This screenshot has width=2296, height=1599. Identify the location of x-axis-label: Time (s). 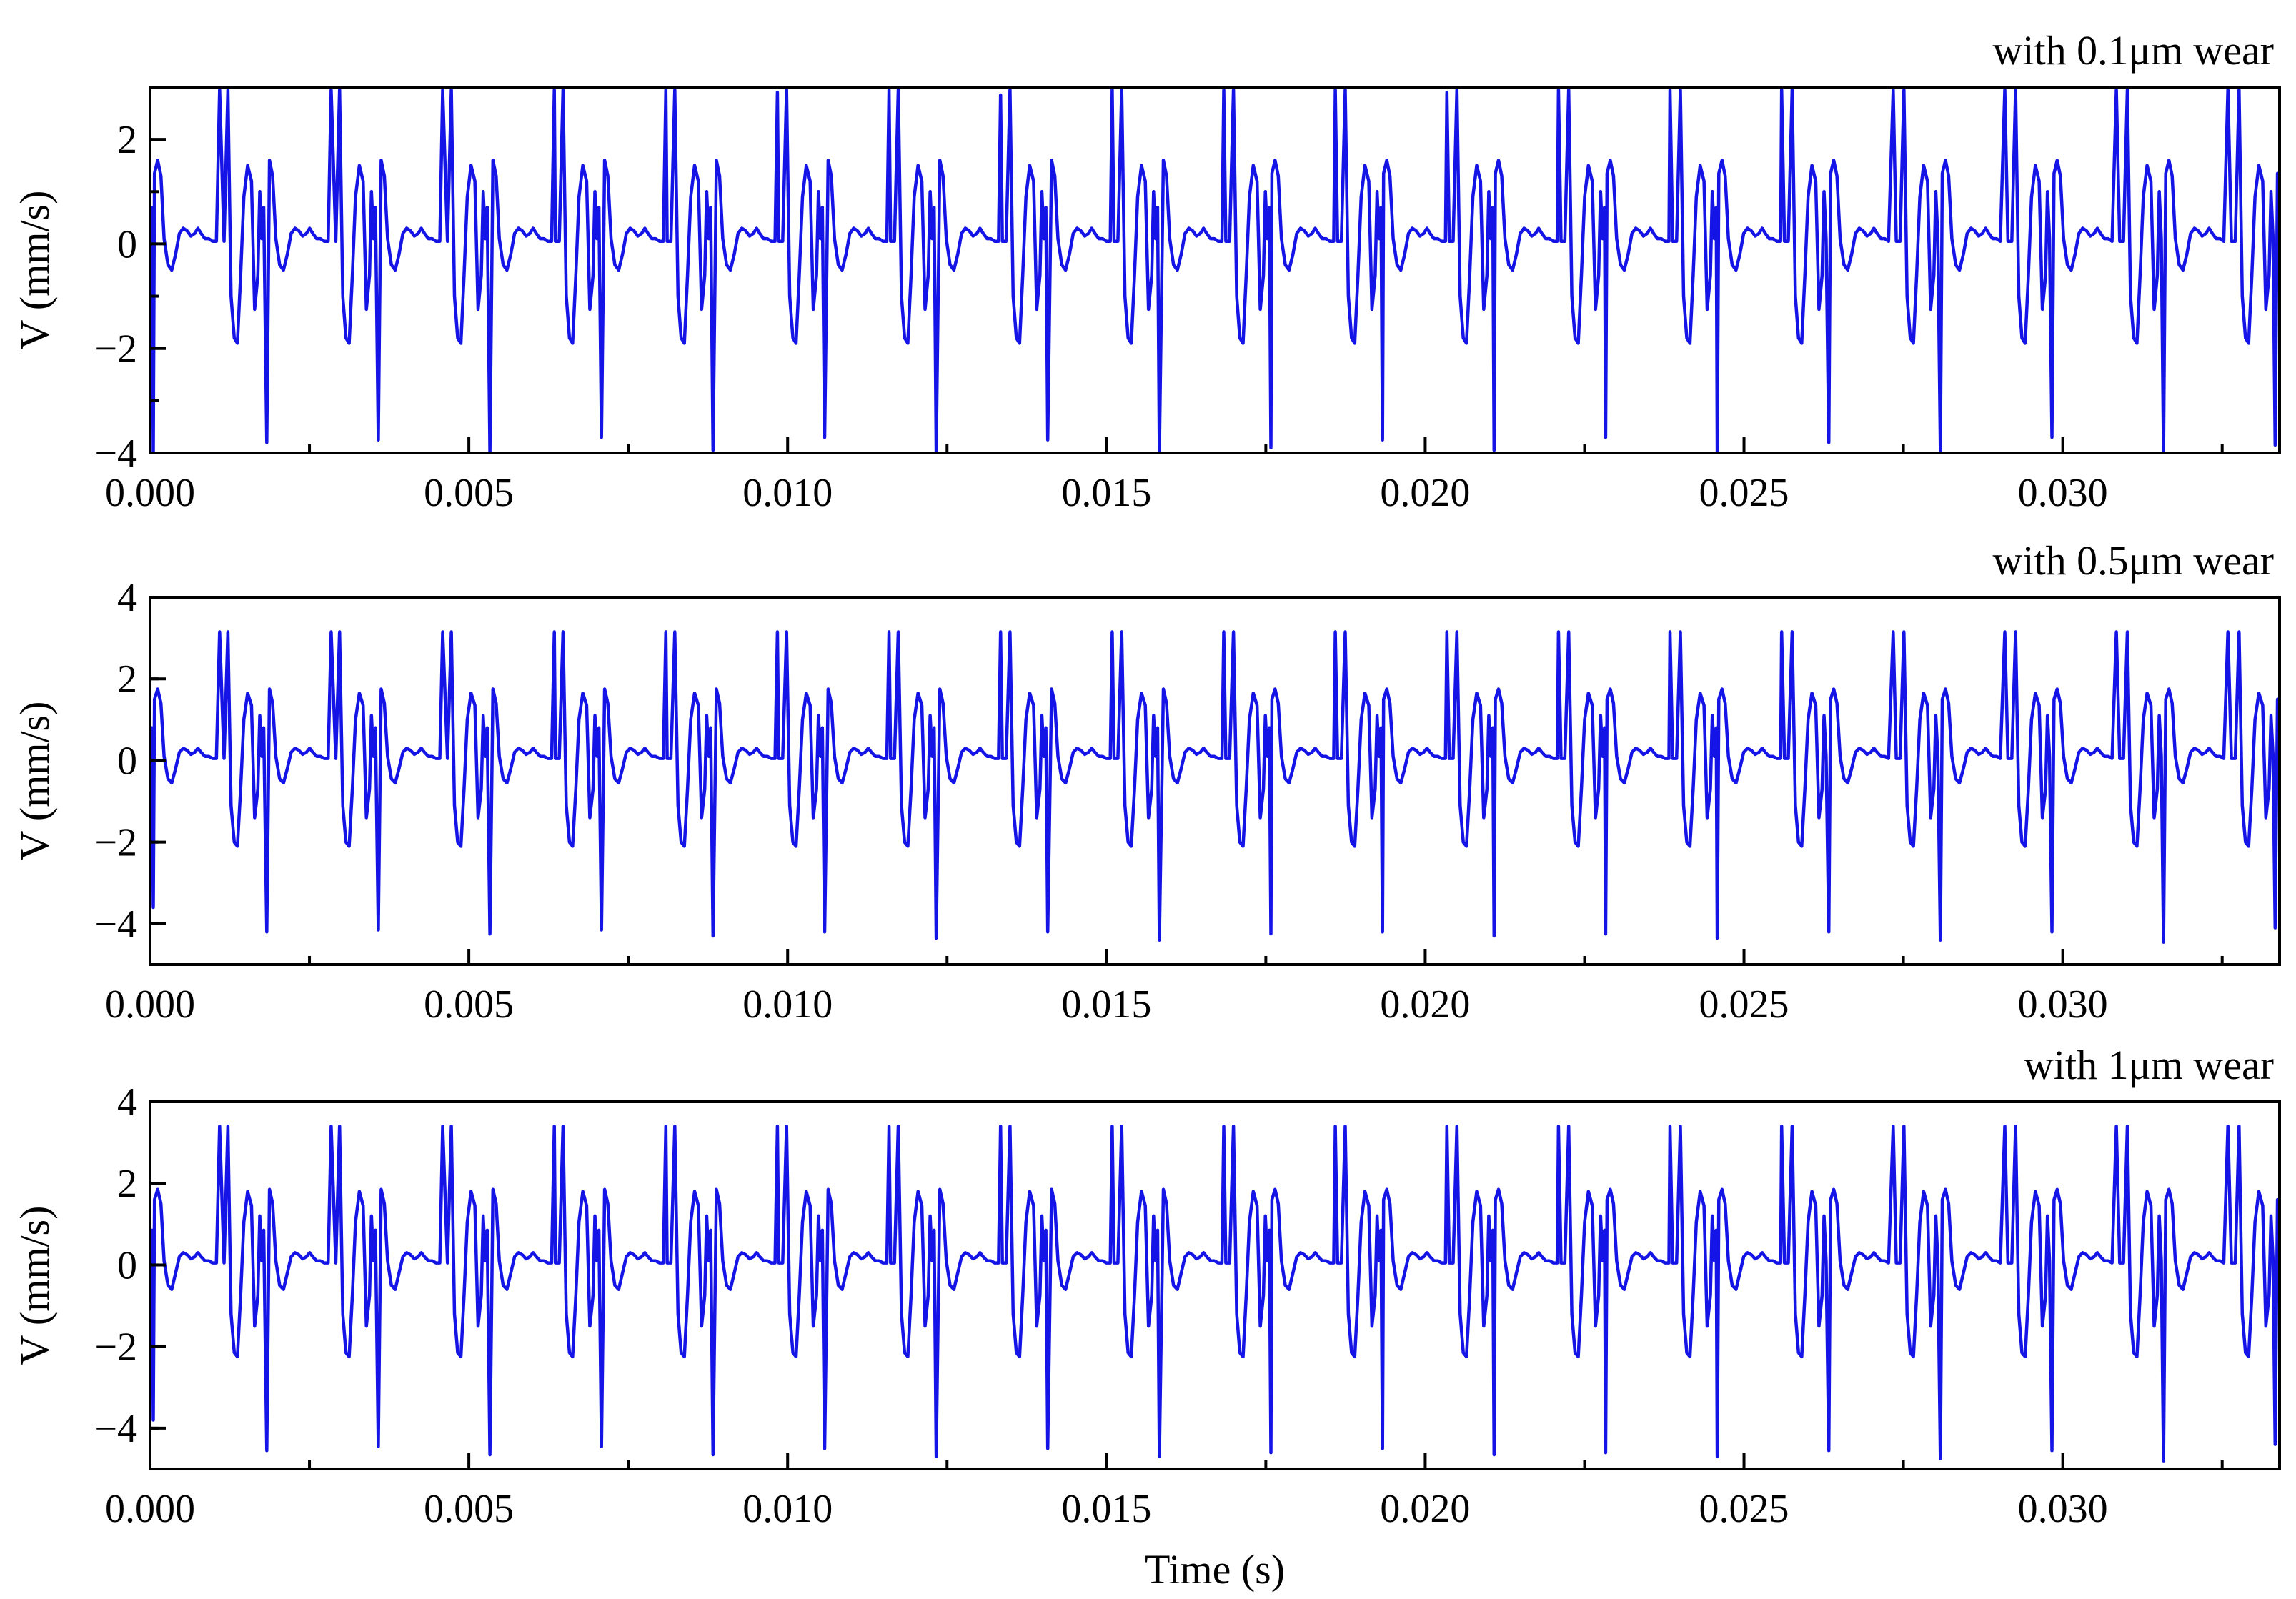
(1215, 1570).